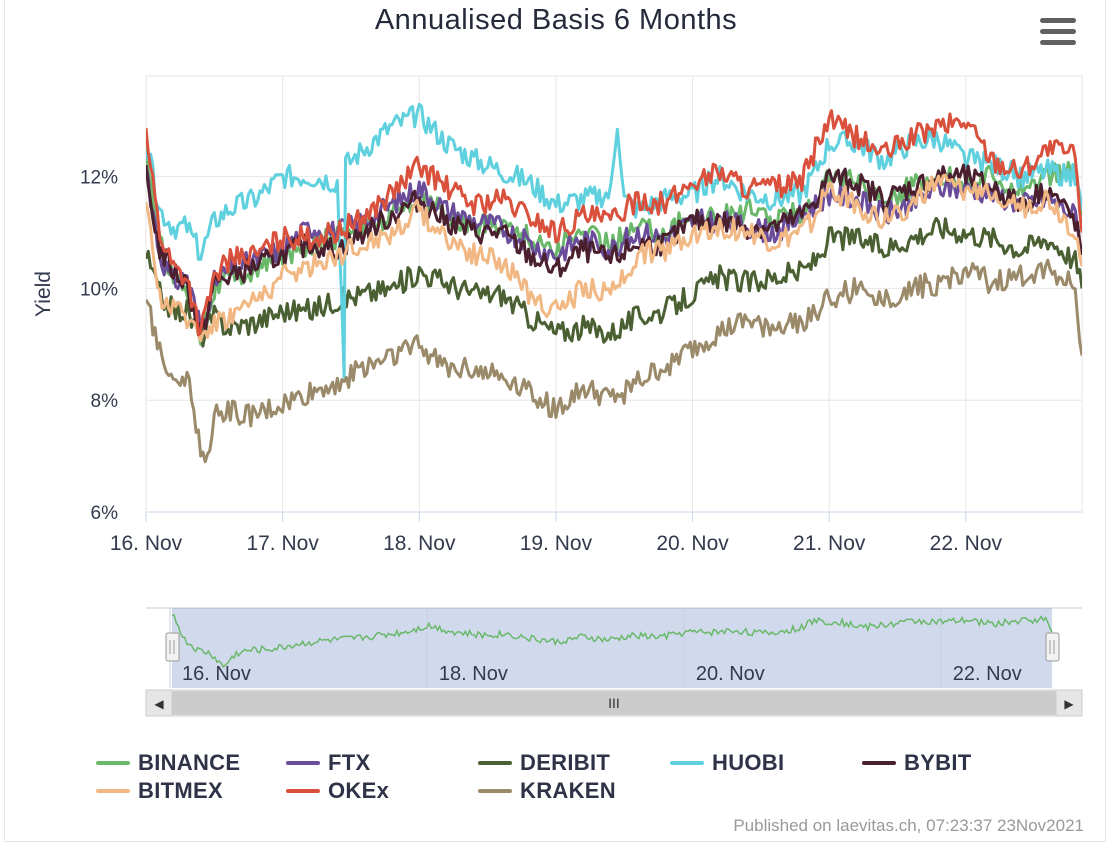 This screenshot has width=1112, height=846. I want to click on x-tick-label: 18. Nov, so click(419, 543).